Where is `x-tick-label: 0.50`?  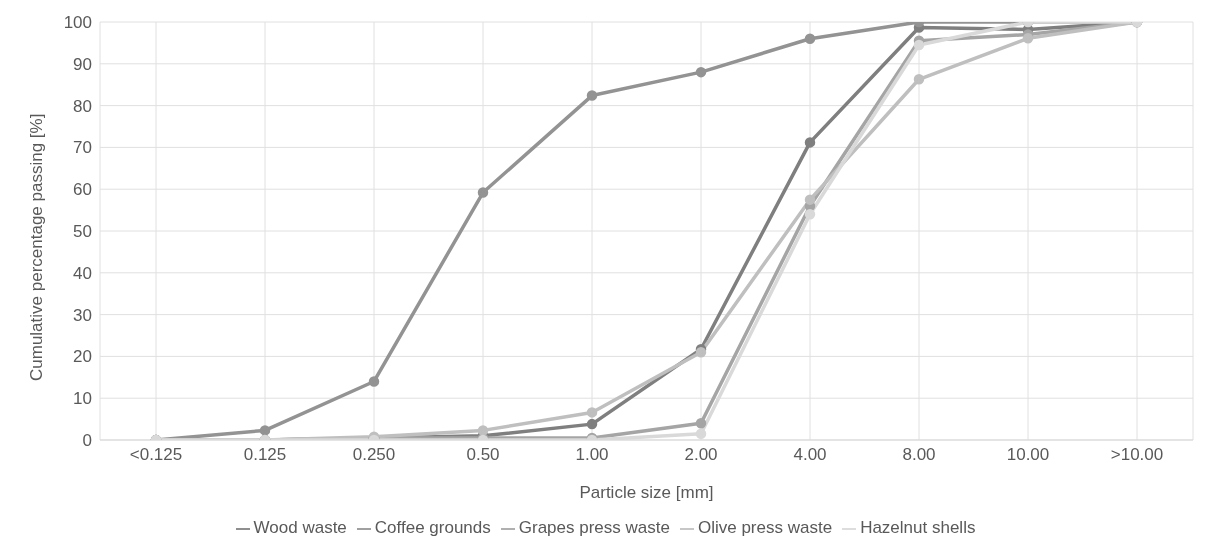
x-tick-label: 0.50 is located at coordinates (483, 455).